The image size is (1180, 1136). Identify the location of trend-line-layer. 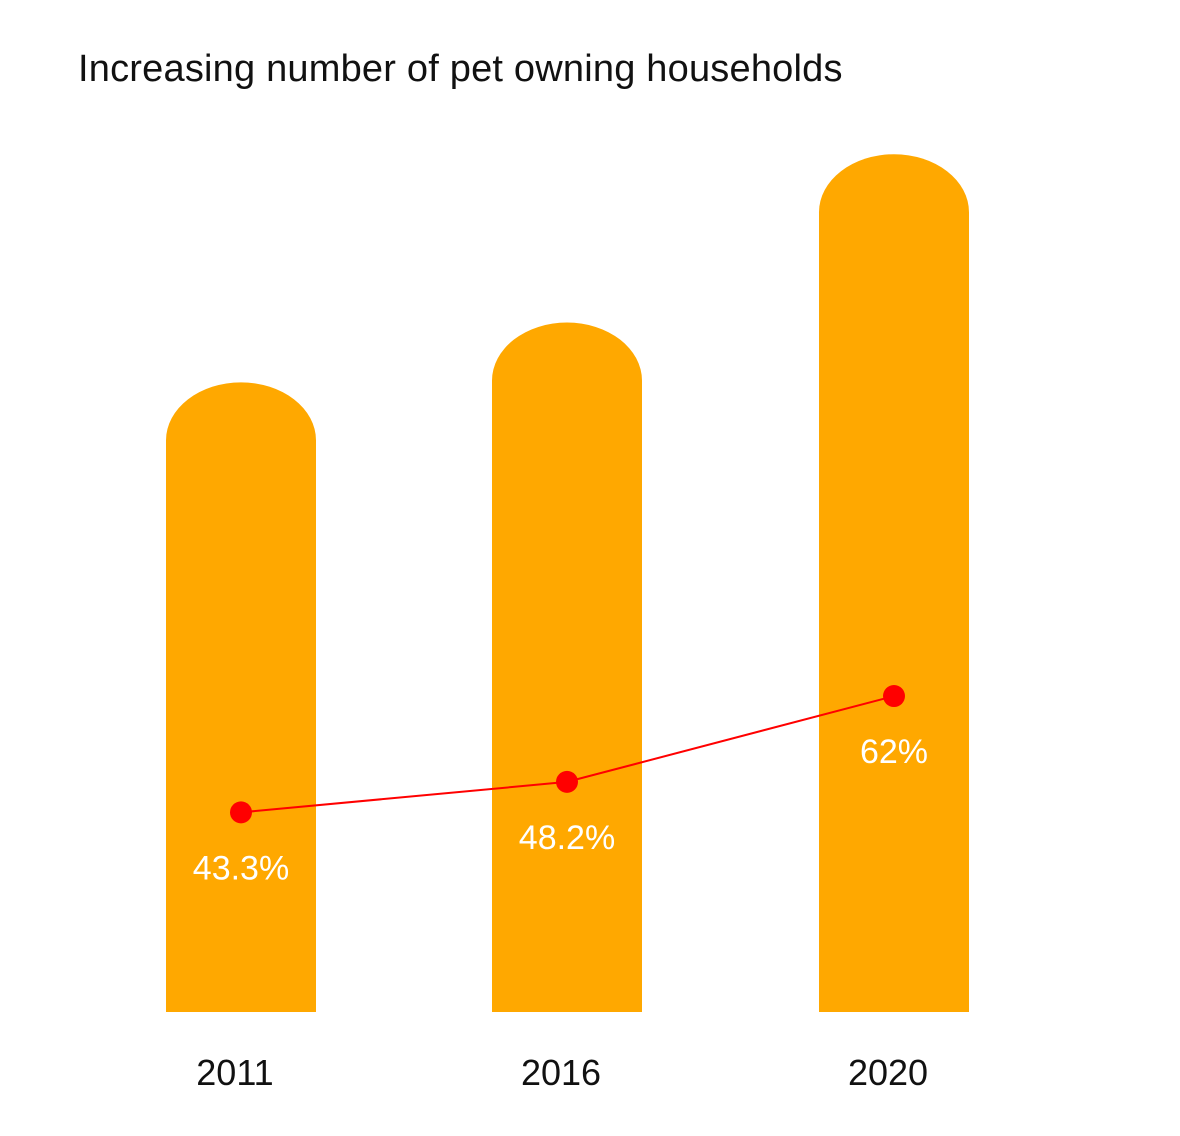
(567, 754).